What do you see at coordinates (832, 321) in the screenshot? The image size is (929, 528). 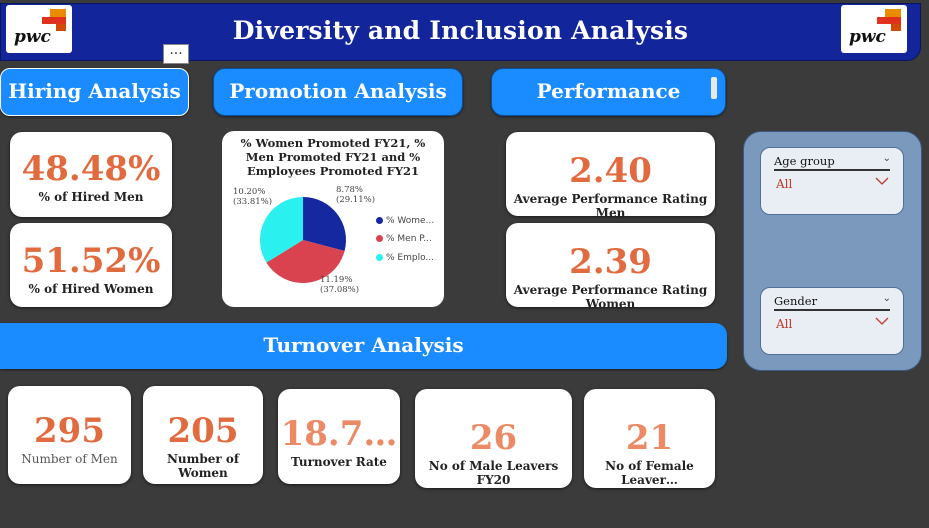 I see `slicer-gender: Gender ⌄ All` at bounding box center [832, 321].